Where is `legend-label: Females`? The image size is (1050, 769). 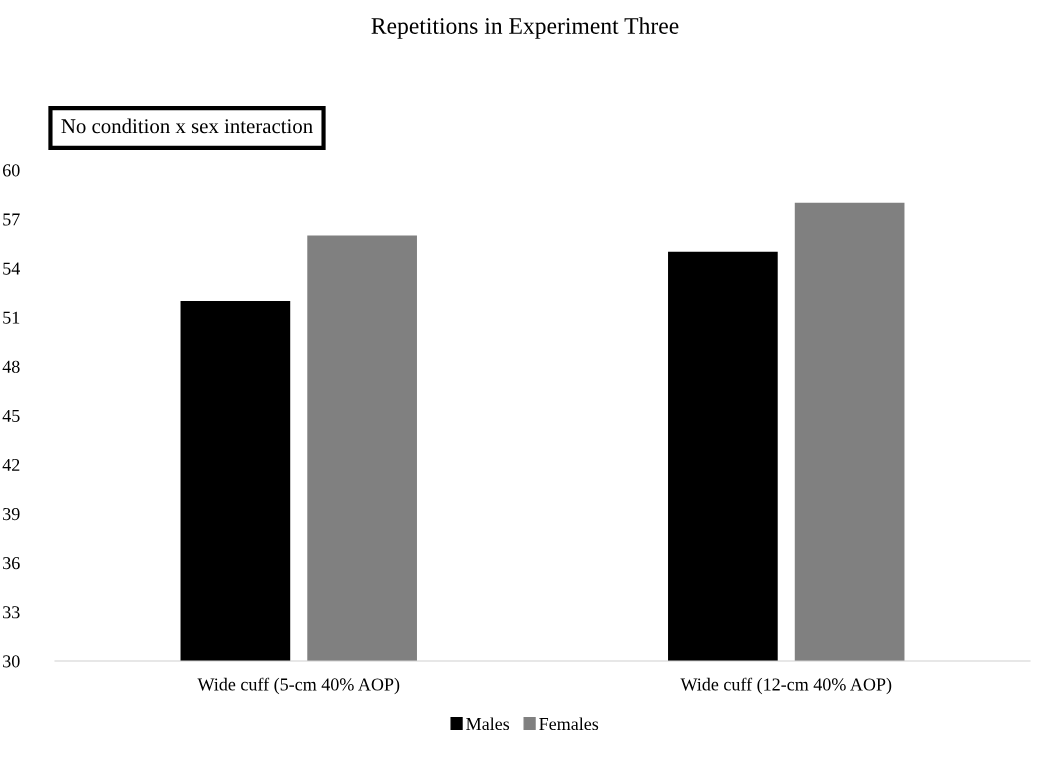 legend-label: Females is located at coordinates (569, 724).